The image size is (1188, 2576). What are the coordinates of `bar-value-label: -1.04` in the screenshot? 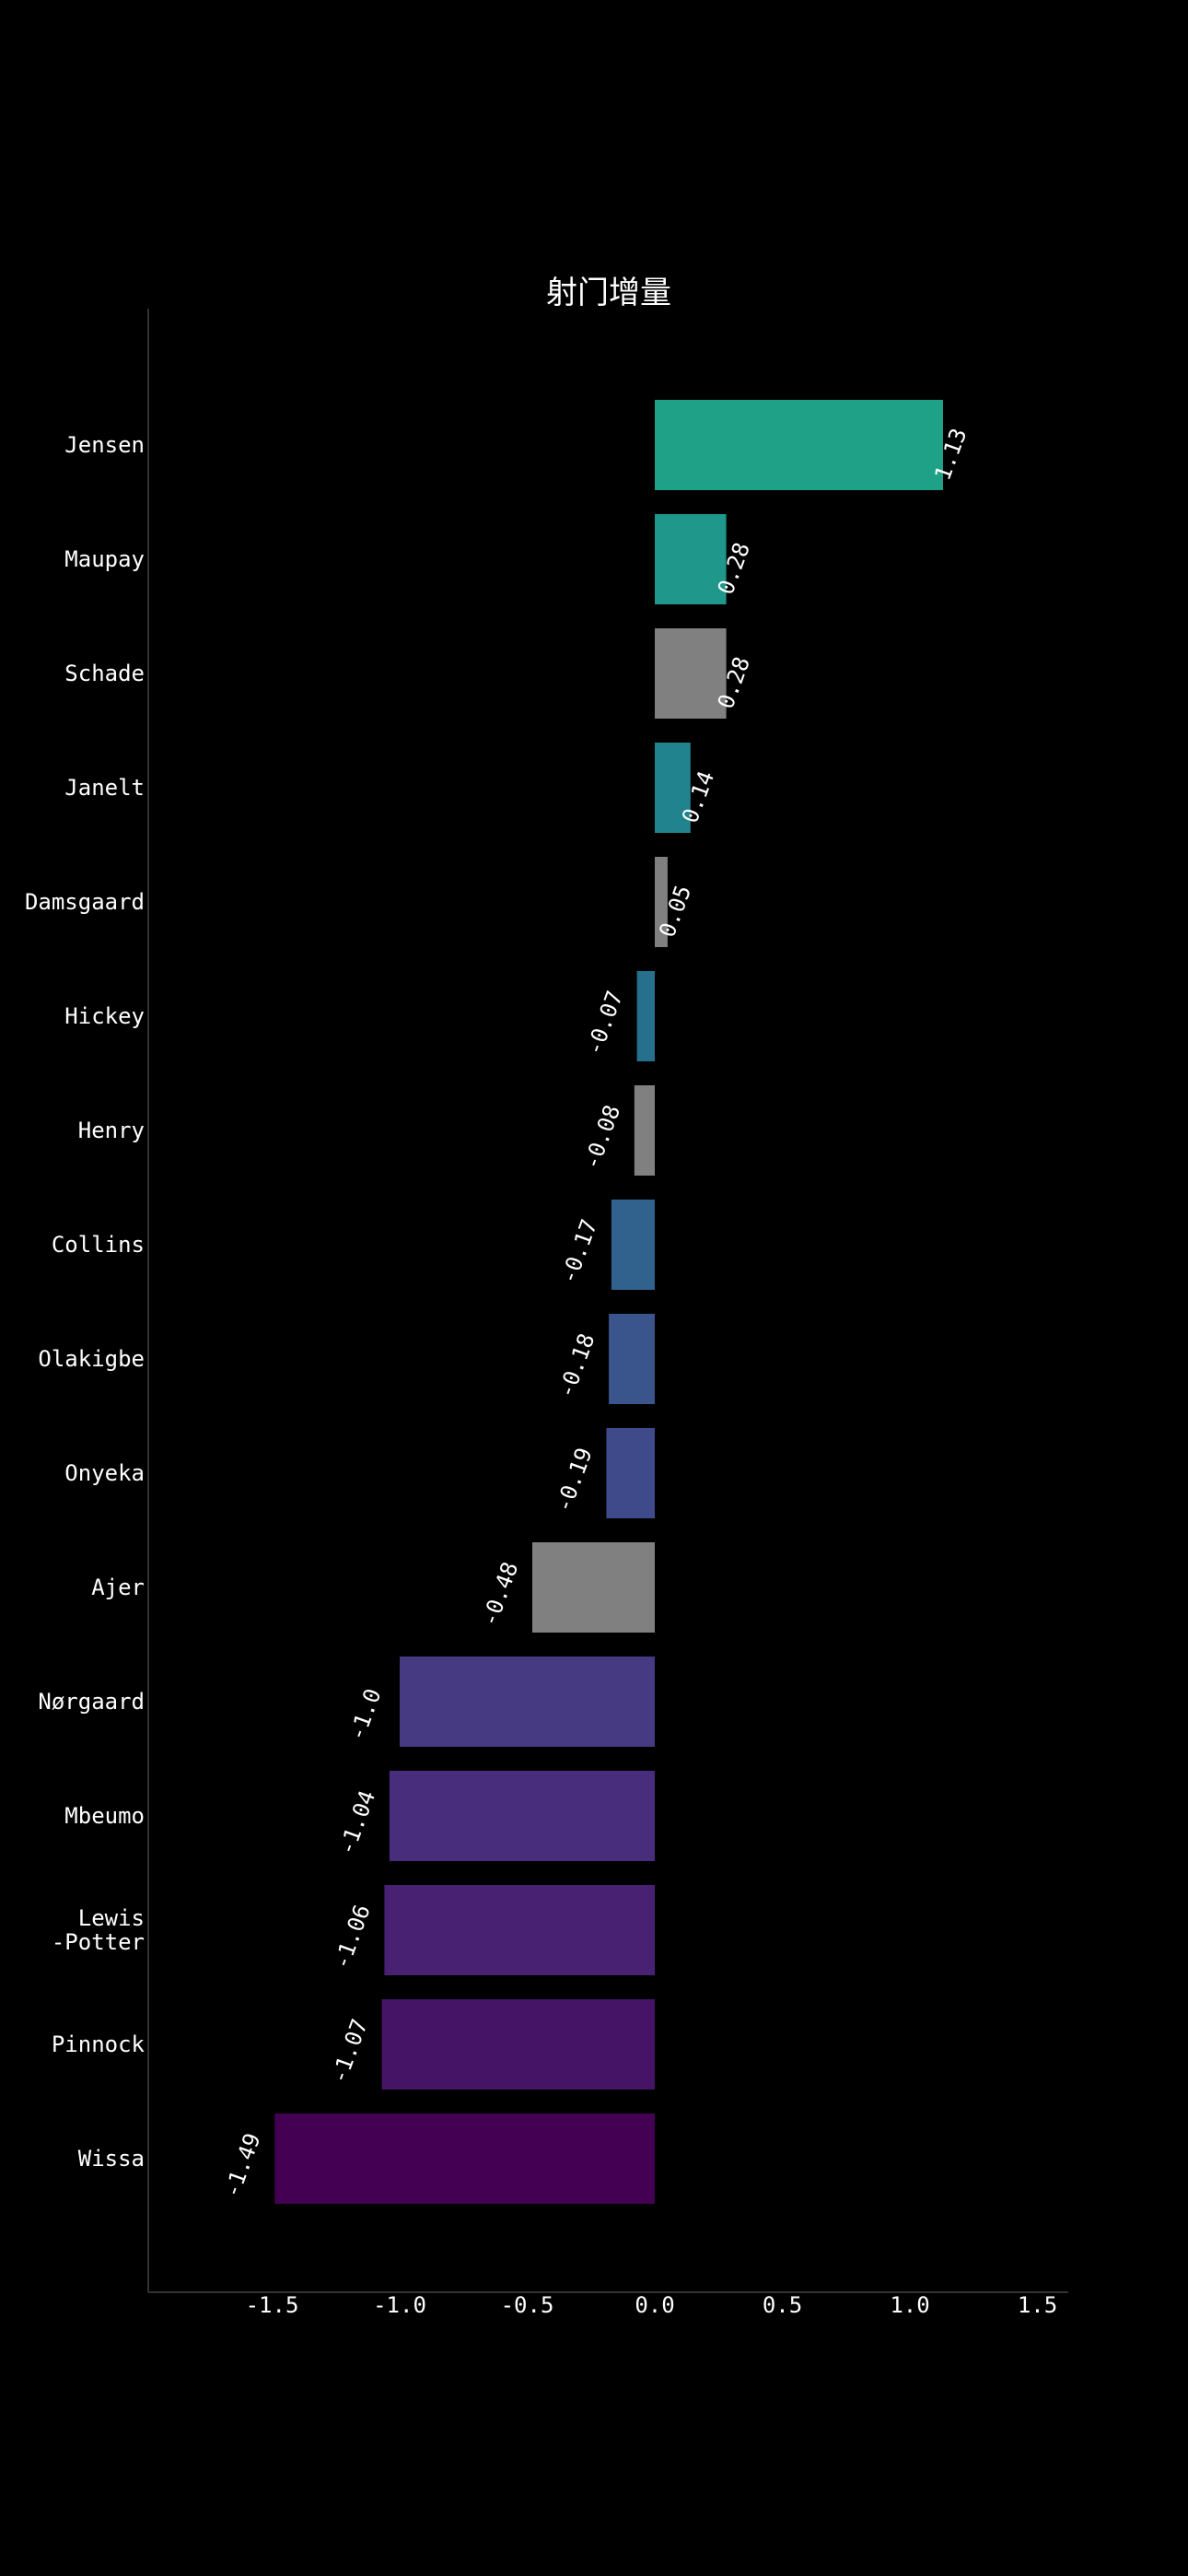 It's located at (356, 1822).